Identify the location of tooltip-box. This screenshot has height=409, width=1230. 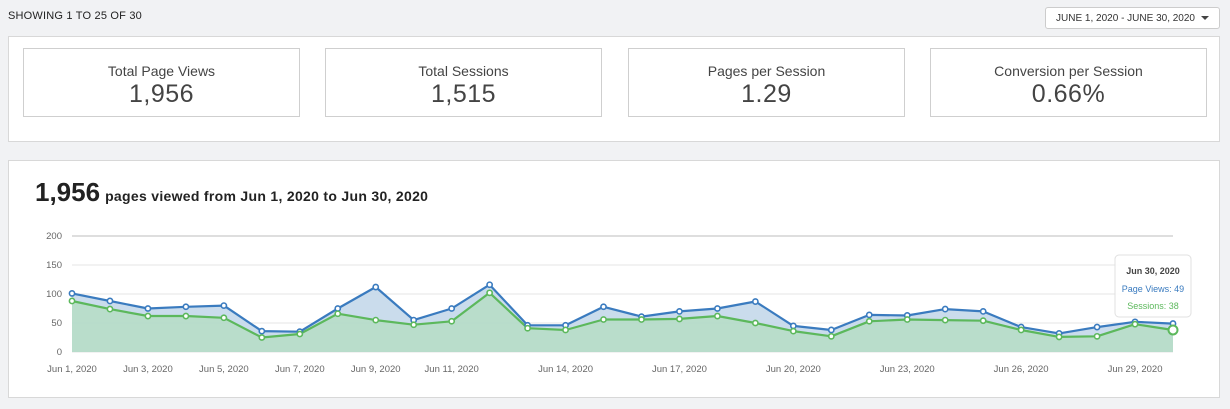
(1153, 286).